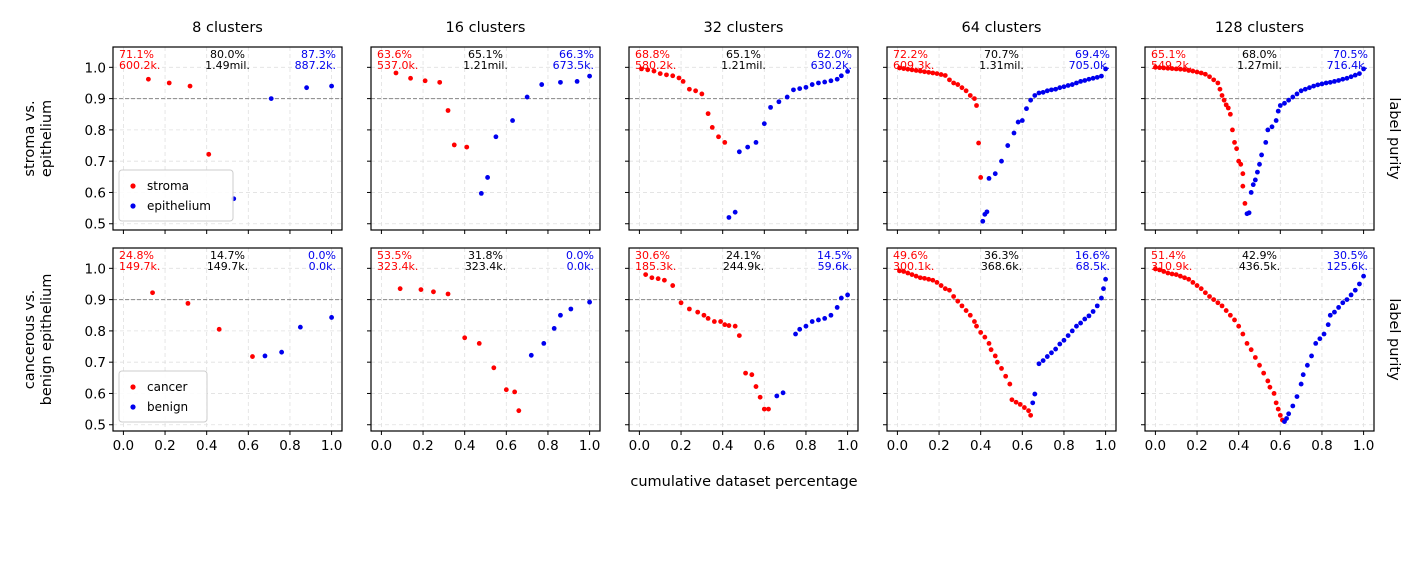 The image size is (1420, 568). What do you see at coordinates (485, 65) in the screenshot?
I see `annotation-total-count: 1.21mil.` at bounding box center [485, 65].